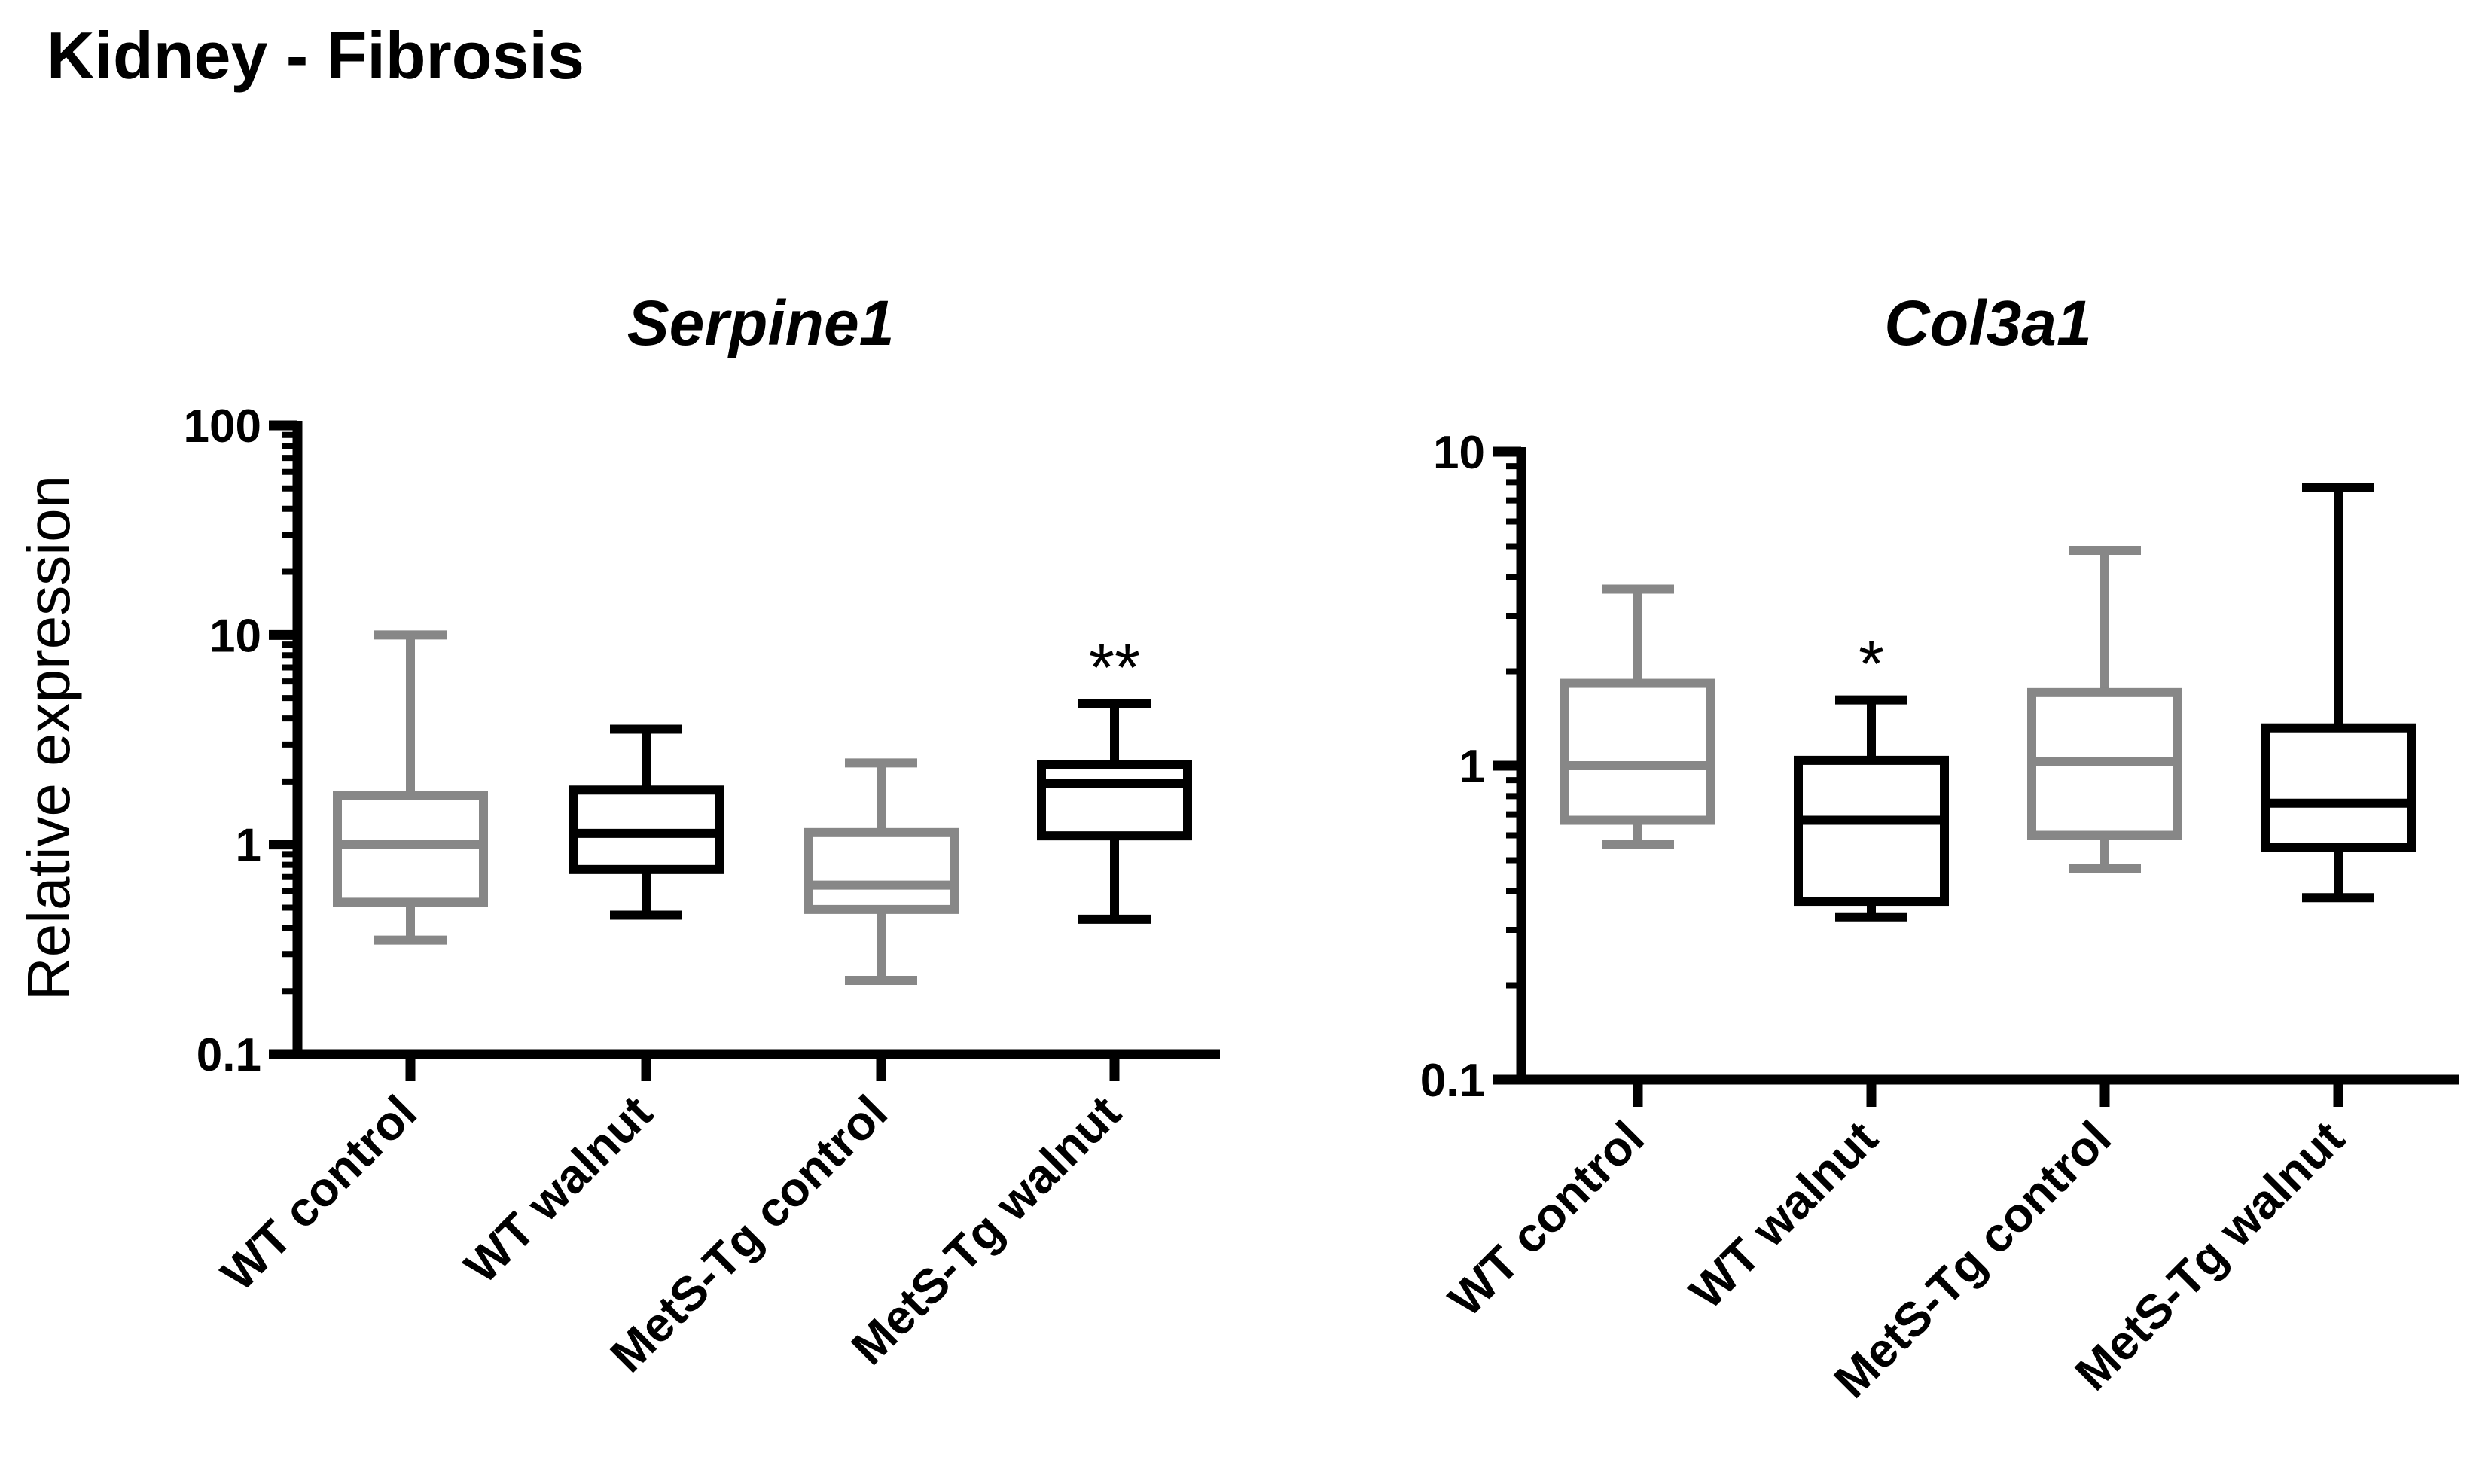 The width and height of the screenshot is (2470, 1484). What do you see at coordinates (1115, 667) in the screenshot?
I see `significance-marker: **` at bounding box center [1115, 667].